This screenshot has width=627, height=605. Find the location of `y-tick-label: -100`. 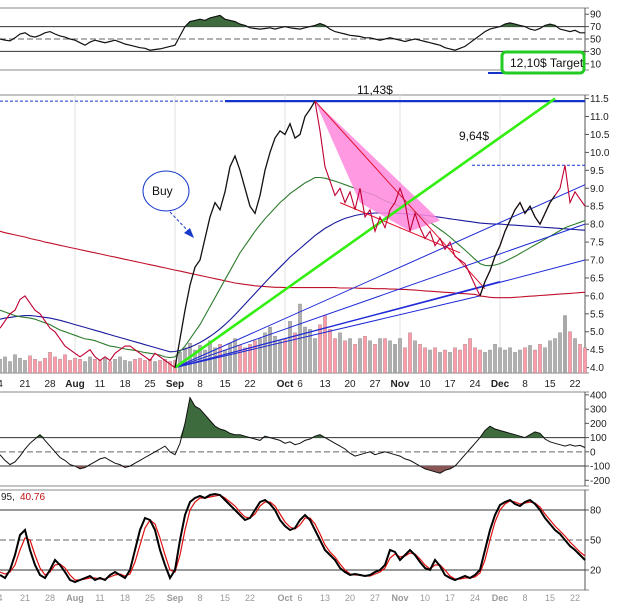

y-tick-label: -100 is located at coordinates (600, 467).